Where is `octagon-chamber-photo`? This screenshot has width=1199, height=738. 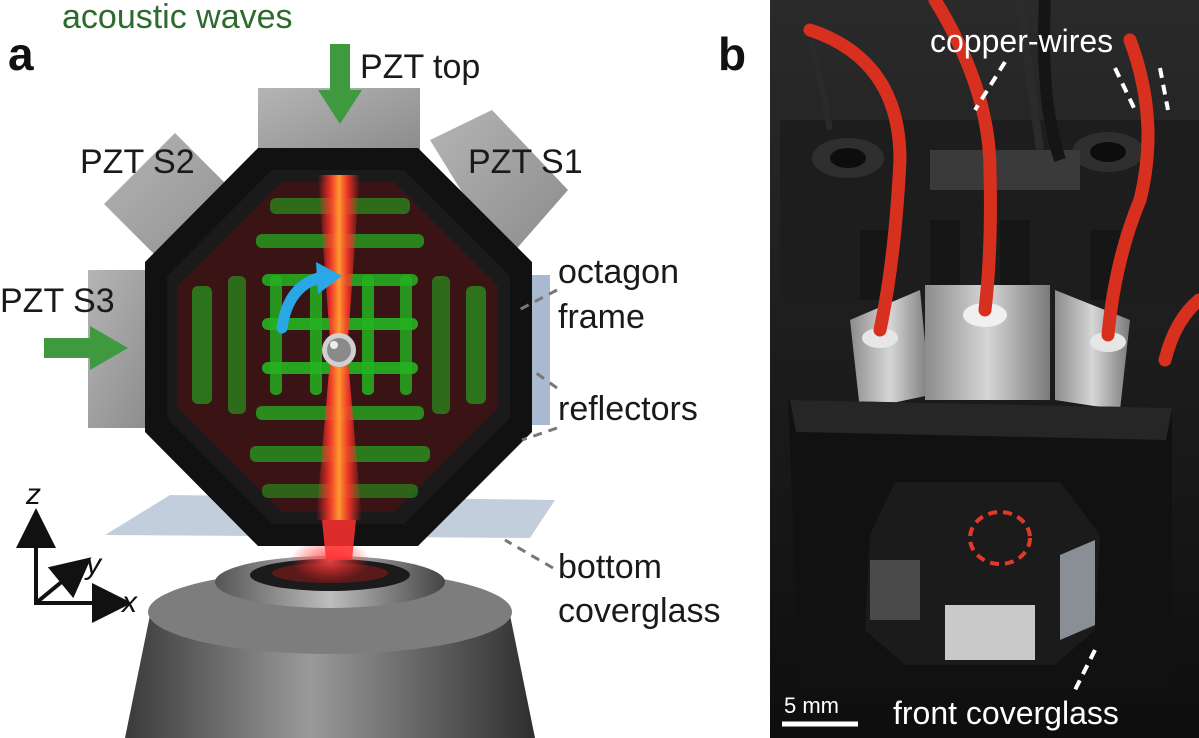 octagon-chamber-photo is located at coordinates (982, 573).